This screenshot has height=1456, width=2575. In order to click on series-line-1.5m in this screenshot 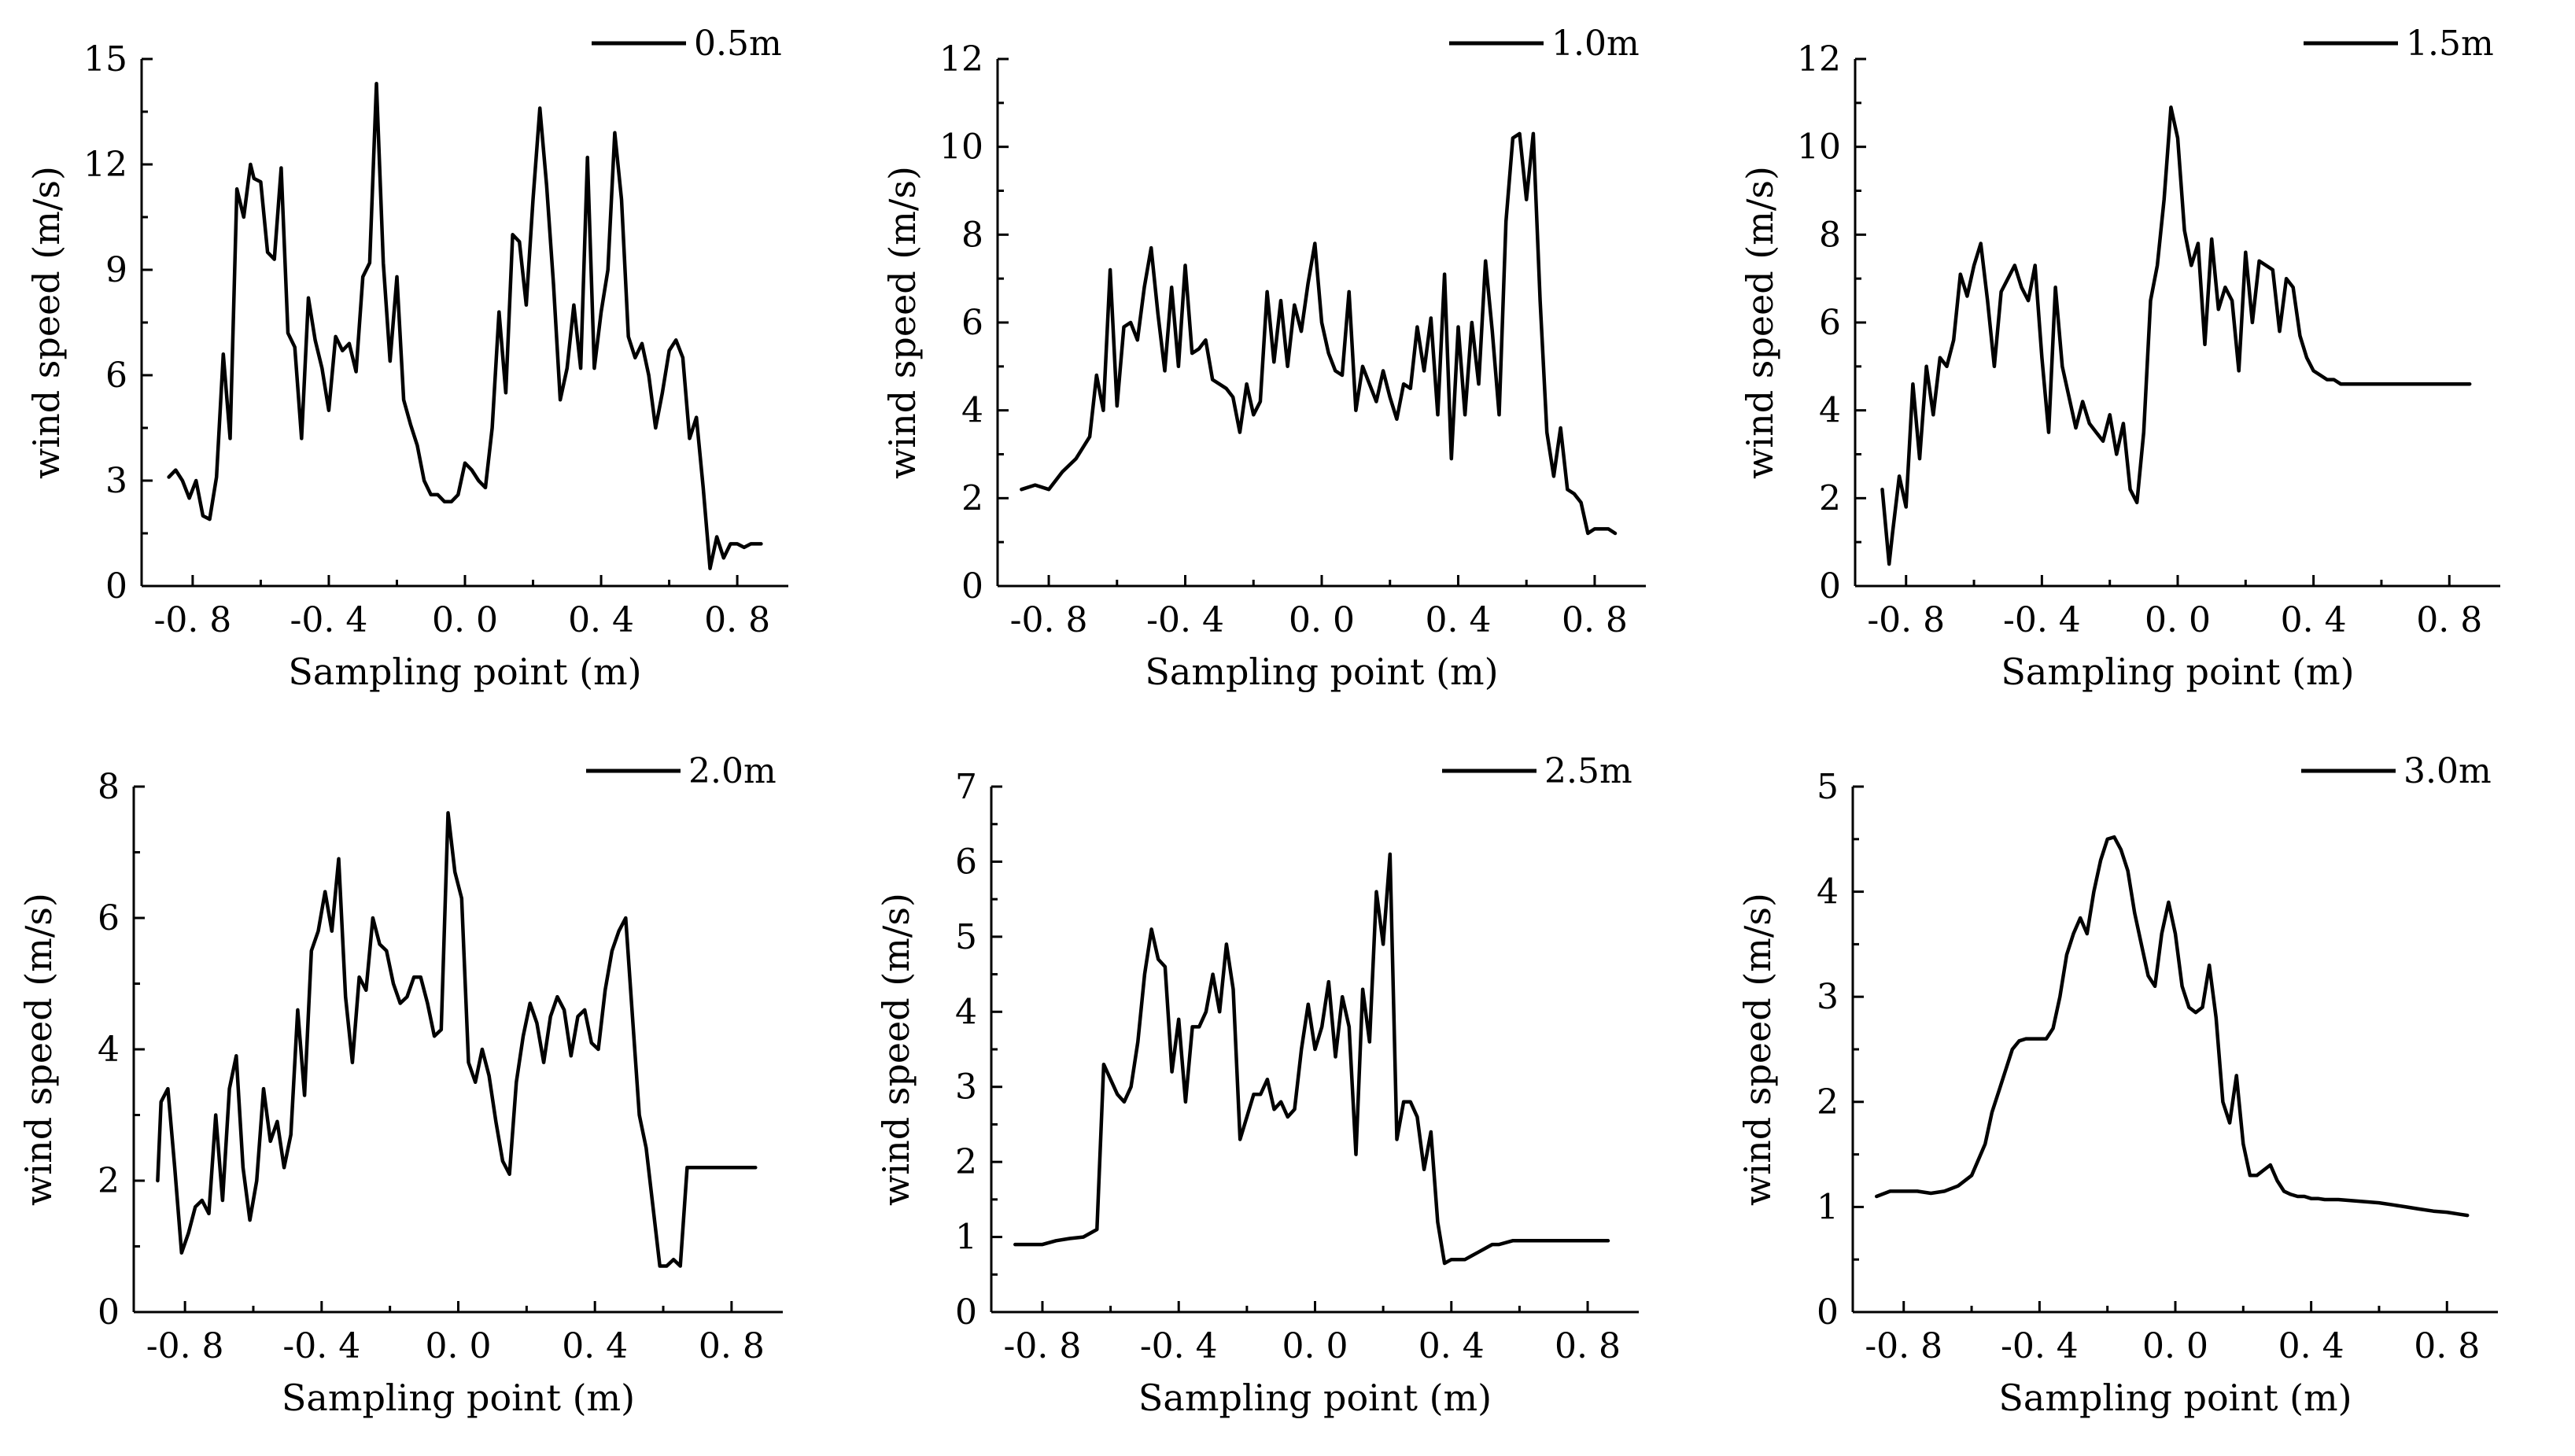, I will do `click(2176, 335)`.